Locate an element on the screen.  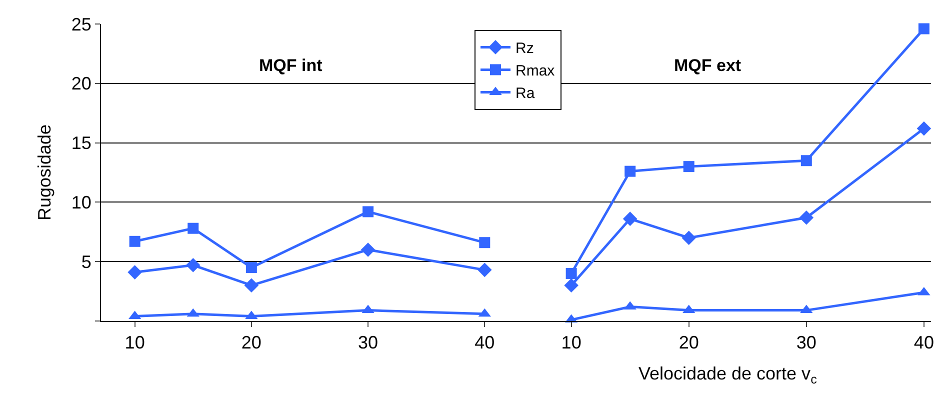
annotation: MQF ext is located at coordinates (708, 65).